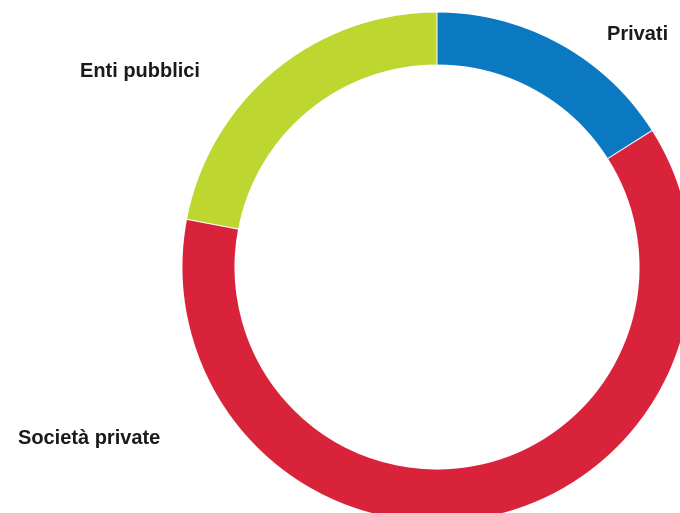  I want to click on slice-label-societa-private: Società private, so click(89, 438).